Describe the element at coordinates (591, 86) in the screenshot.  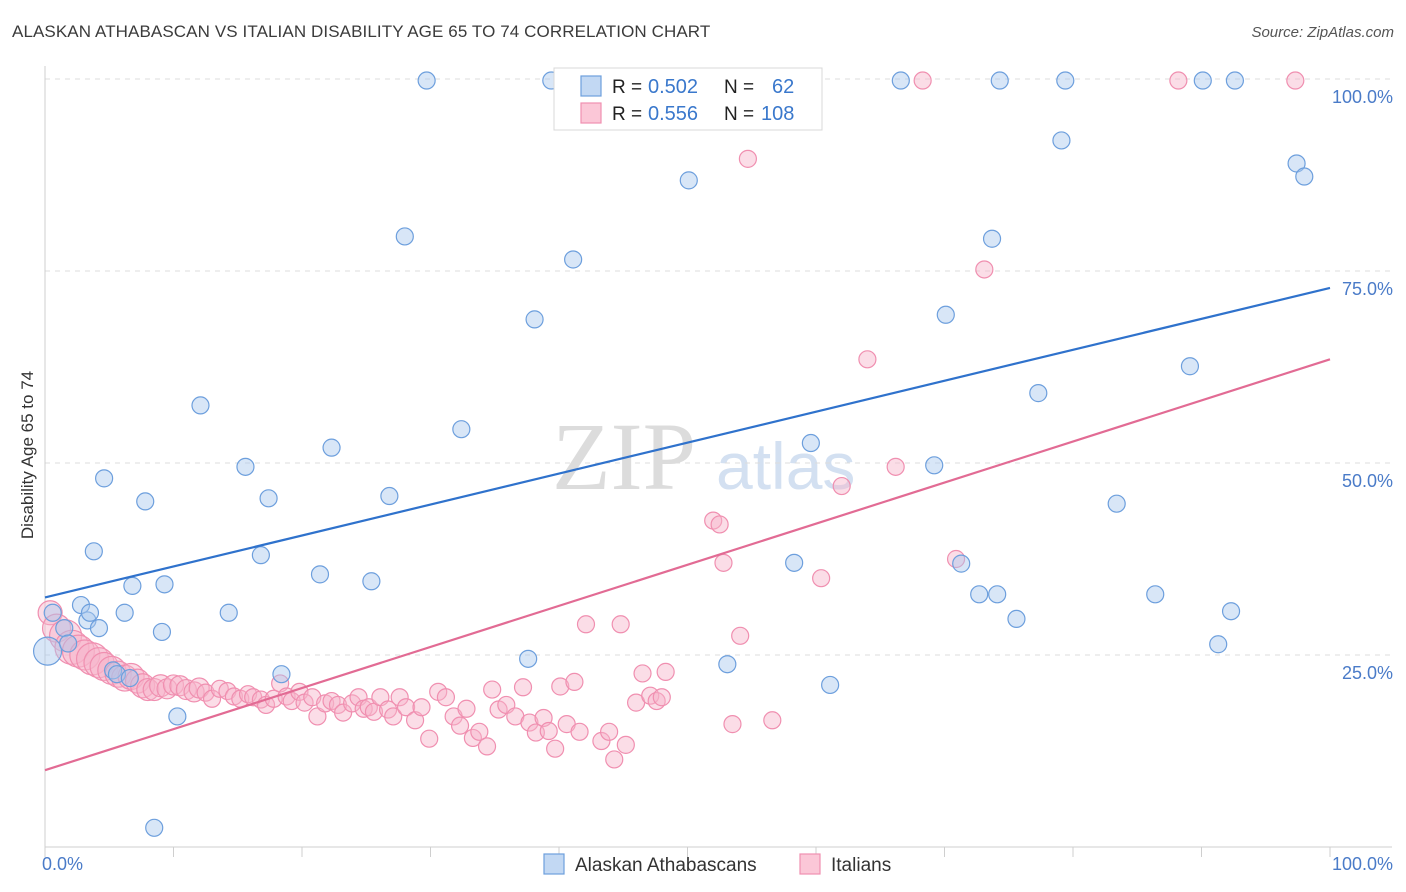
I see `legend-swatch-alaskan` at that location.